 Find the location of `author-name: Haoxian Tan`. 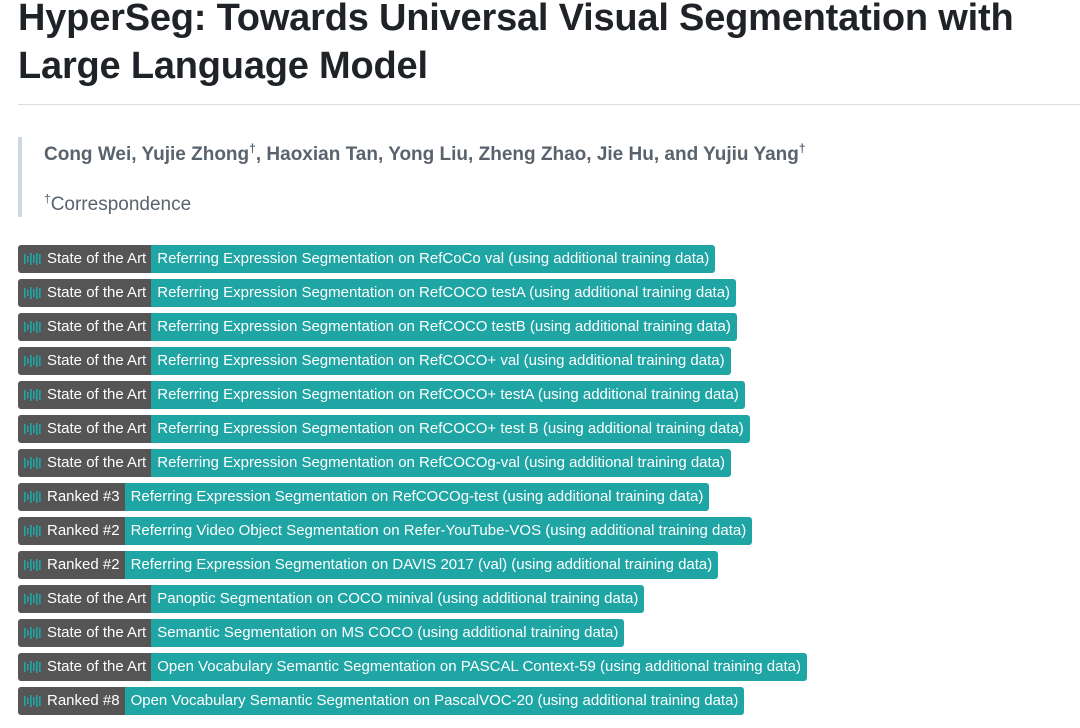

author-name: Haoxian Tan is located at coordinates (322, 154).